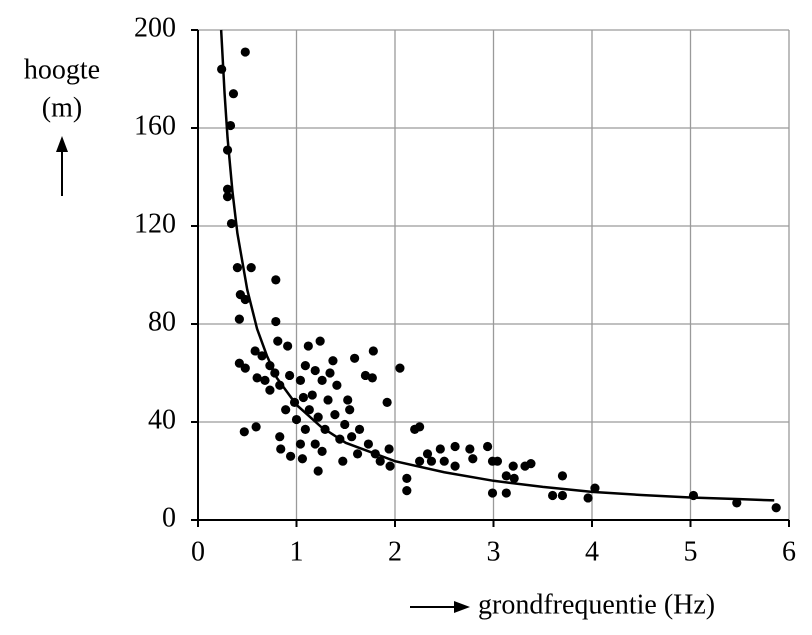 The height and width of the screenshot is (635, 812). I want to click on y-label-arrowhead, so click(62, 144).